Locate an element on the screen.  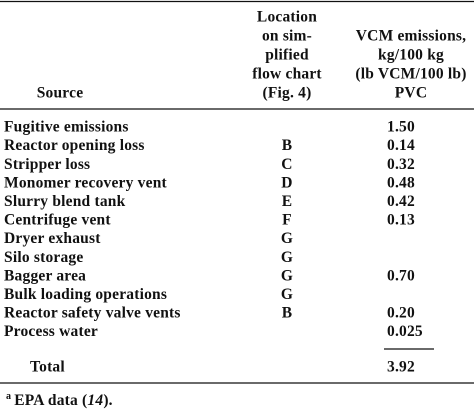
header-source: Source is located at coordinates (60, 93).